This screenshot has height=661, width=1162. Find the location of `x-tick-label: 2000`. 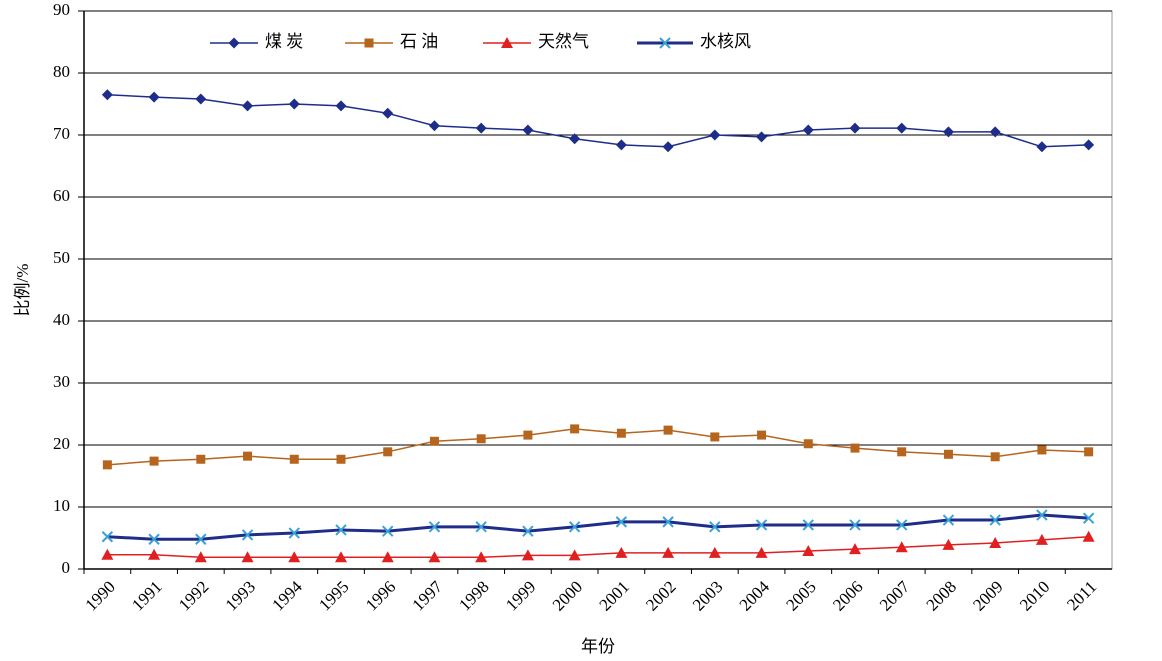

x-tick-label: 2000 is located at coordinates (567, 595).